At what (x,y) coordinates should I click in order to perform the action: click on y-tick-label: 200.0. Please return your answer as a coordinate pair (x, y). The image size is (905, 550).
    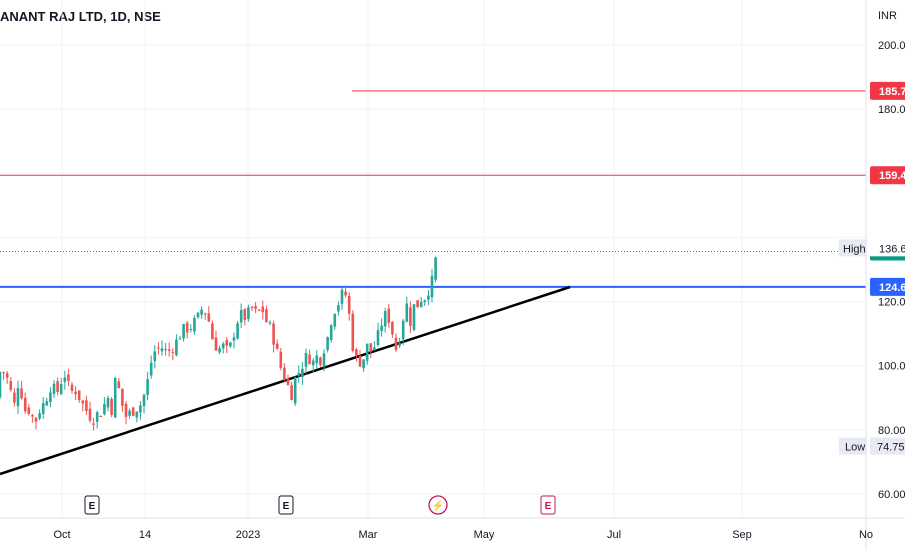
    Looking at the image, I should click on (891, 46).